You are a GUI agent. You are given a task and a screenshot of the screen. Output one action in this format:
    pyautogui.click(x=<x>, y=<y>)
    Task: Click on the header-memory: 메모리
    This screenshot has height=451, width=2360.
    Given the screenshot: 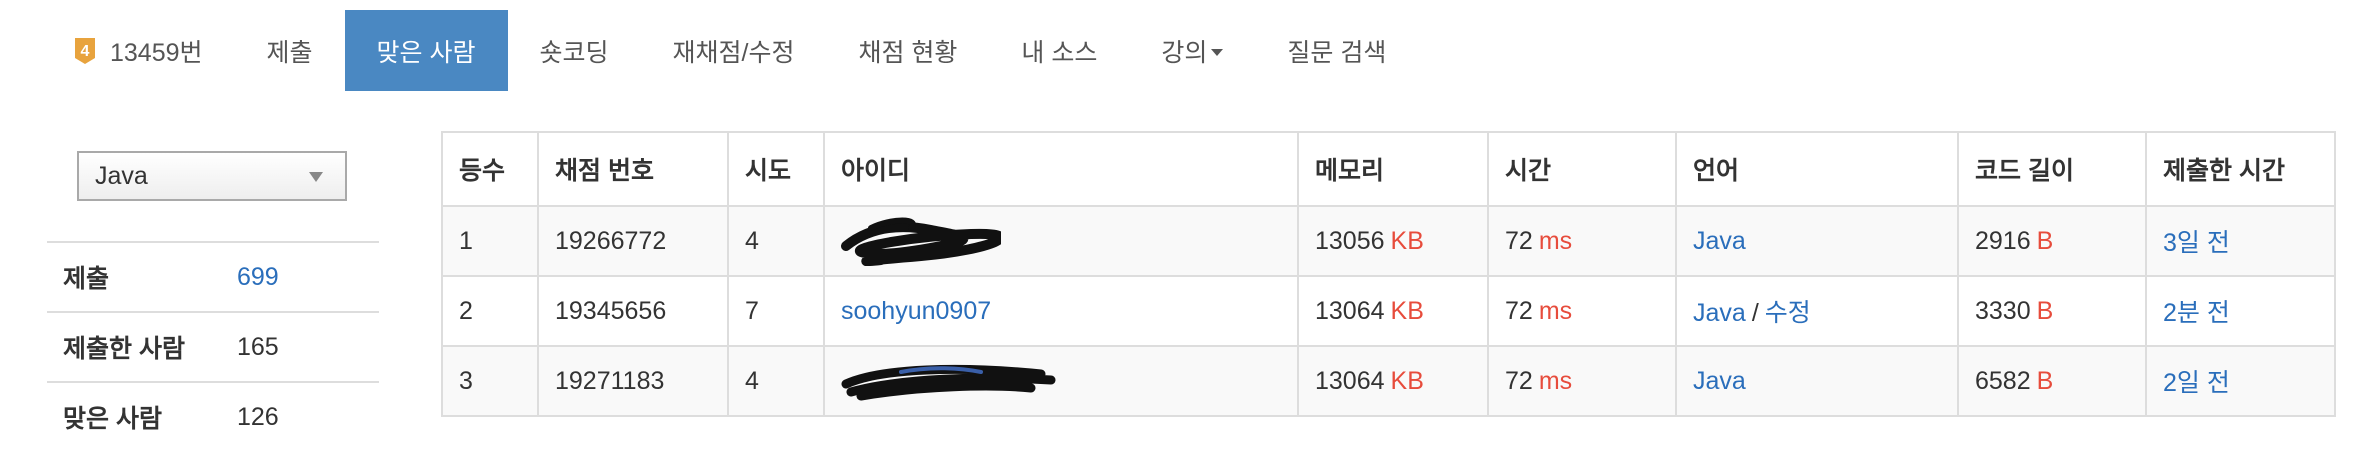 What is the action you would take?
    pyautogui.click(x=1393, y=169)
    